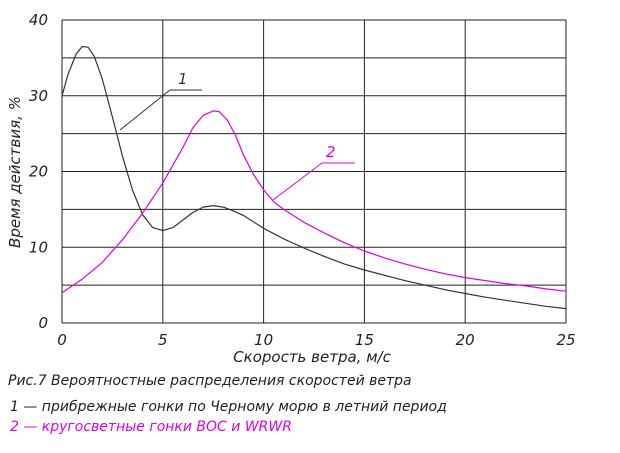  I want to click on y-tick-label: 20, so click(38, 172).